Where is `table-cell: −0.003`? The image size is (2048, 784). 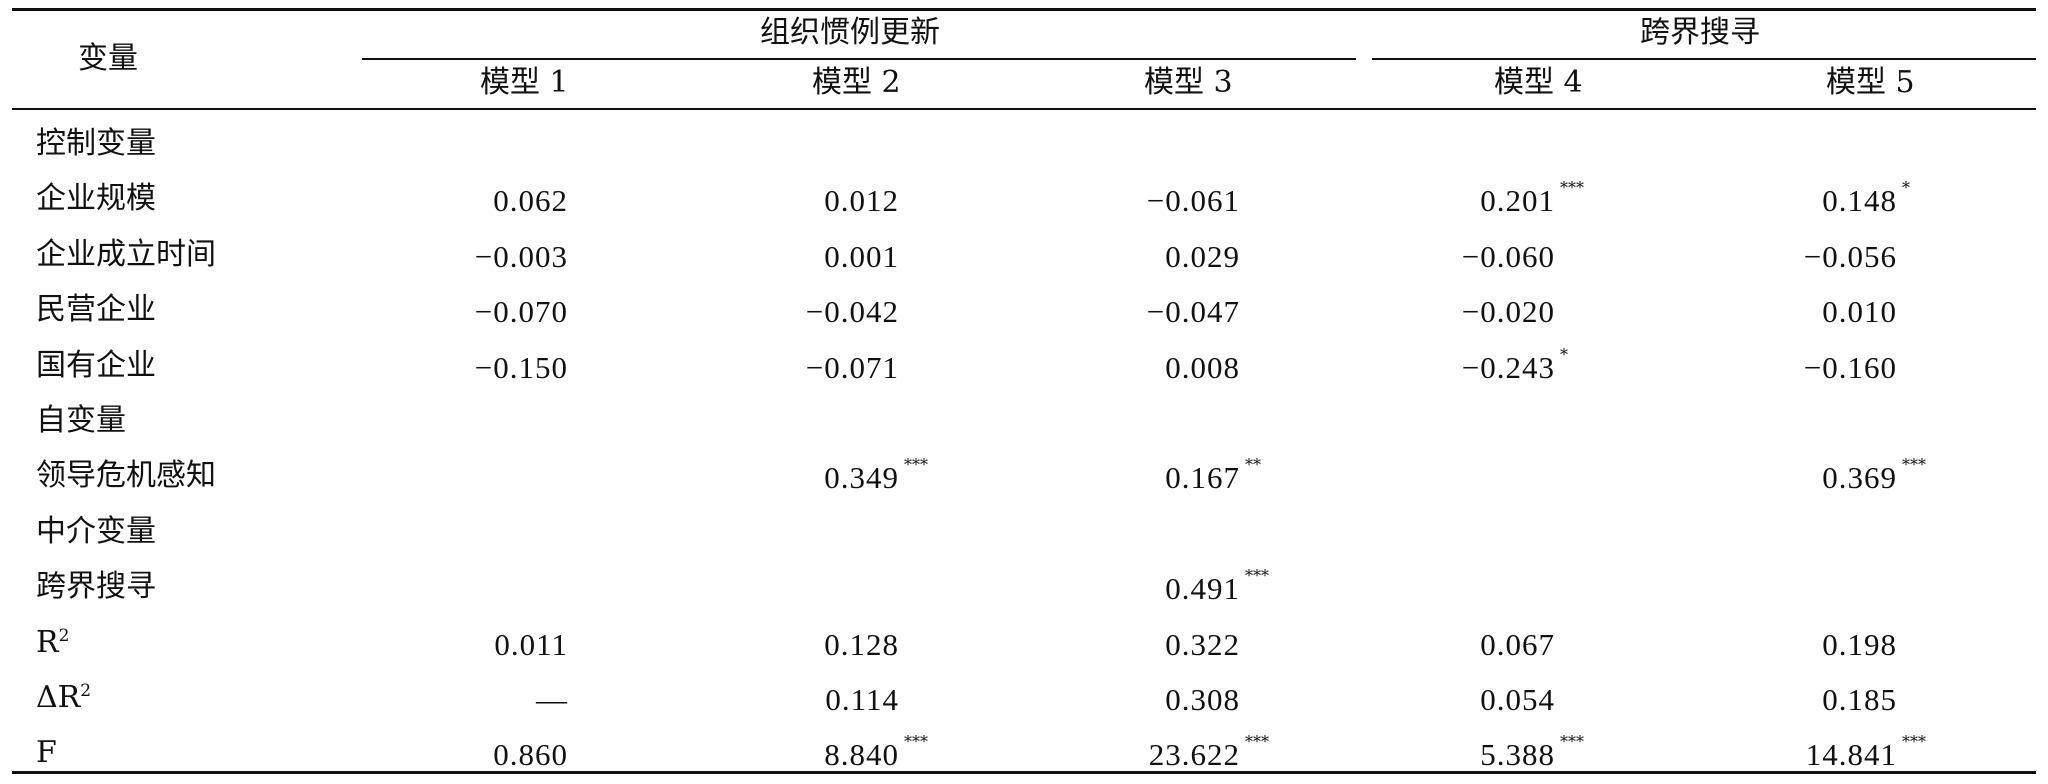
table-cell: −0.003 is located at coordinates (468, 256).